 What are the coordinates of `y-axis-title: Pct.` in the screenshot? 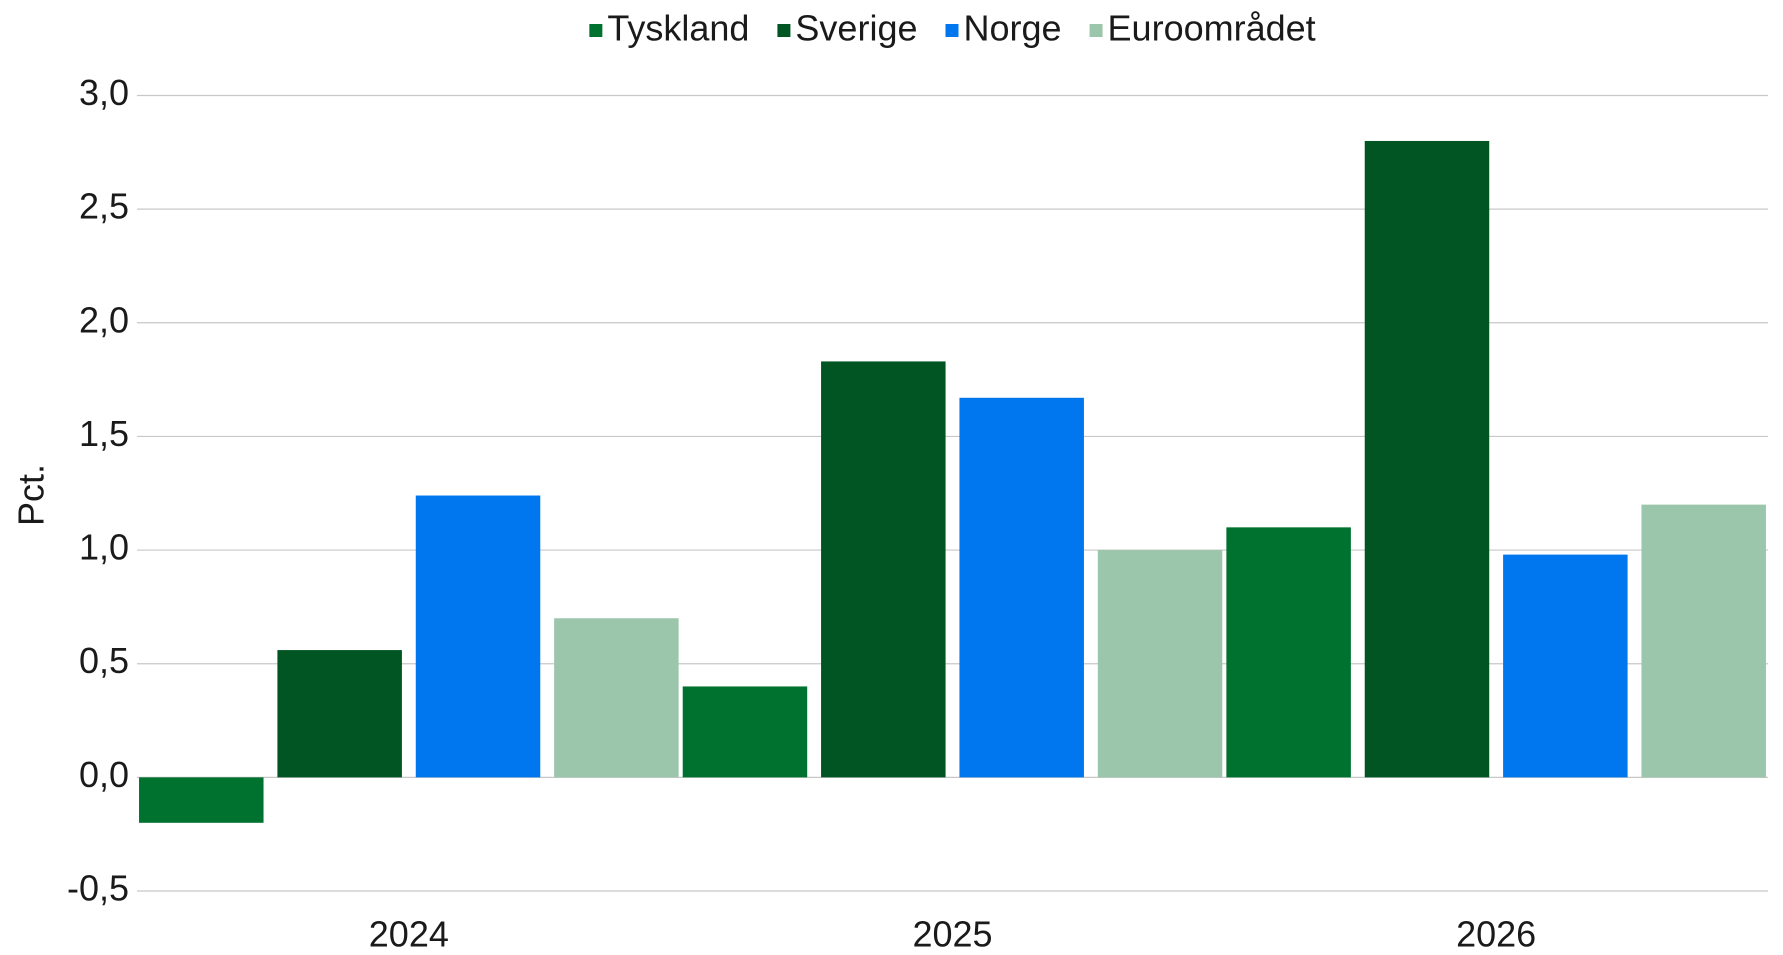 It's located at (31, 495).